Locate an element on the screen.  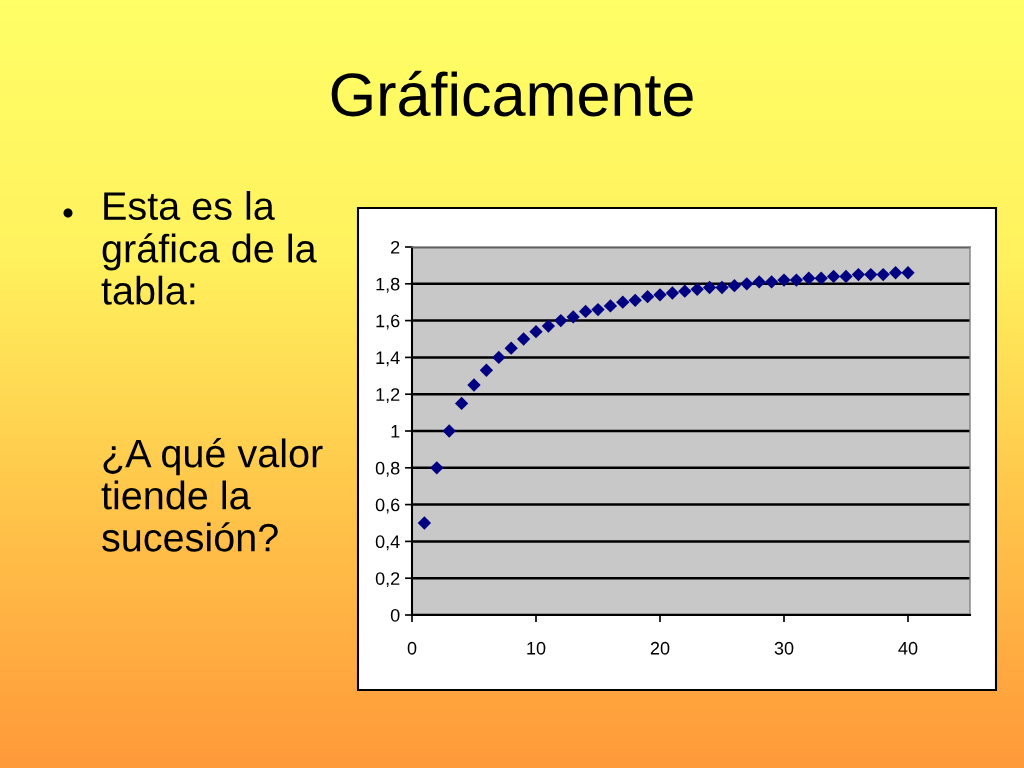
y-tick-label: 0,6 is located at coordinates (387, 506).